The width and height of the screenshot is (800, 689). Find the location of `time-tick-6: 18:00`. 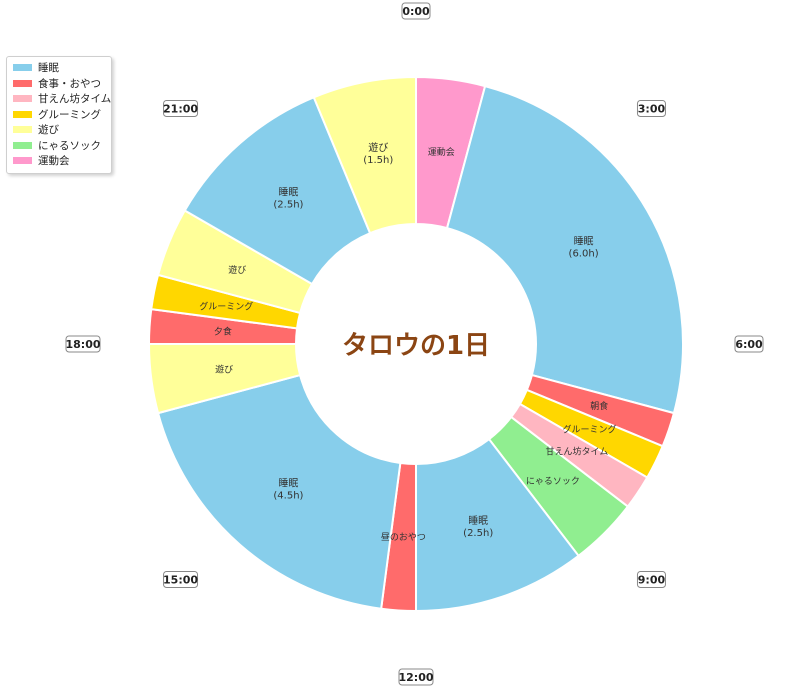

time-tick-6: 18:00 is located at coordinates (83, 344).